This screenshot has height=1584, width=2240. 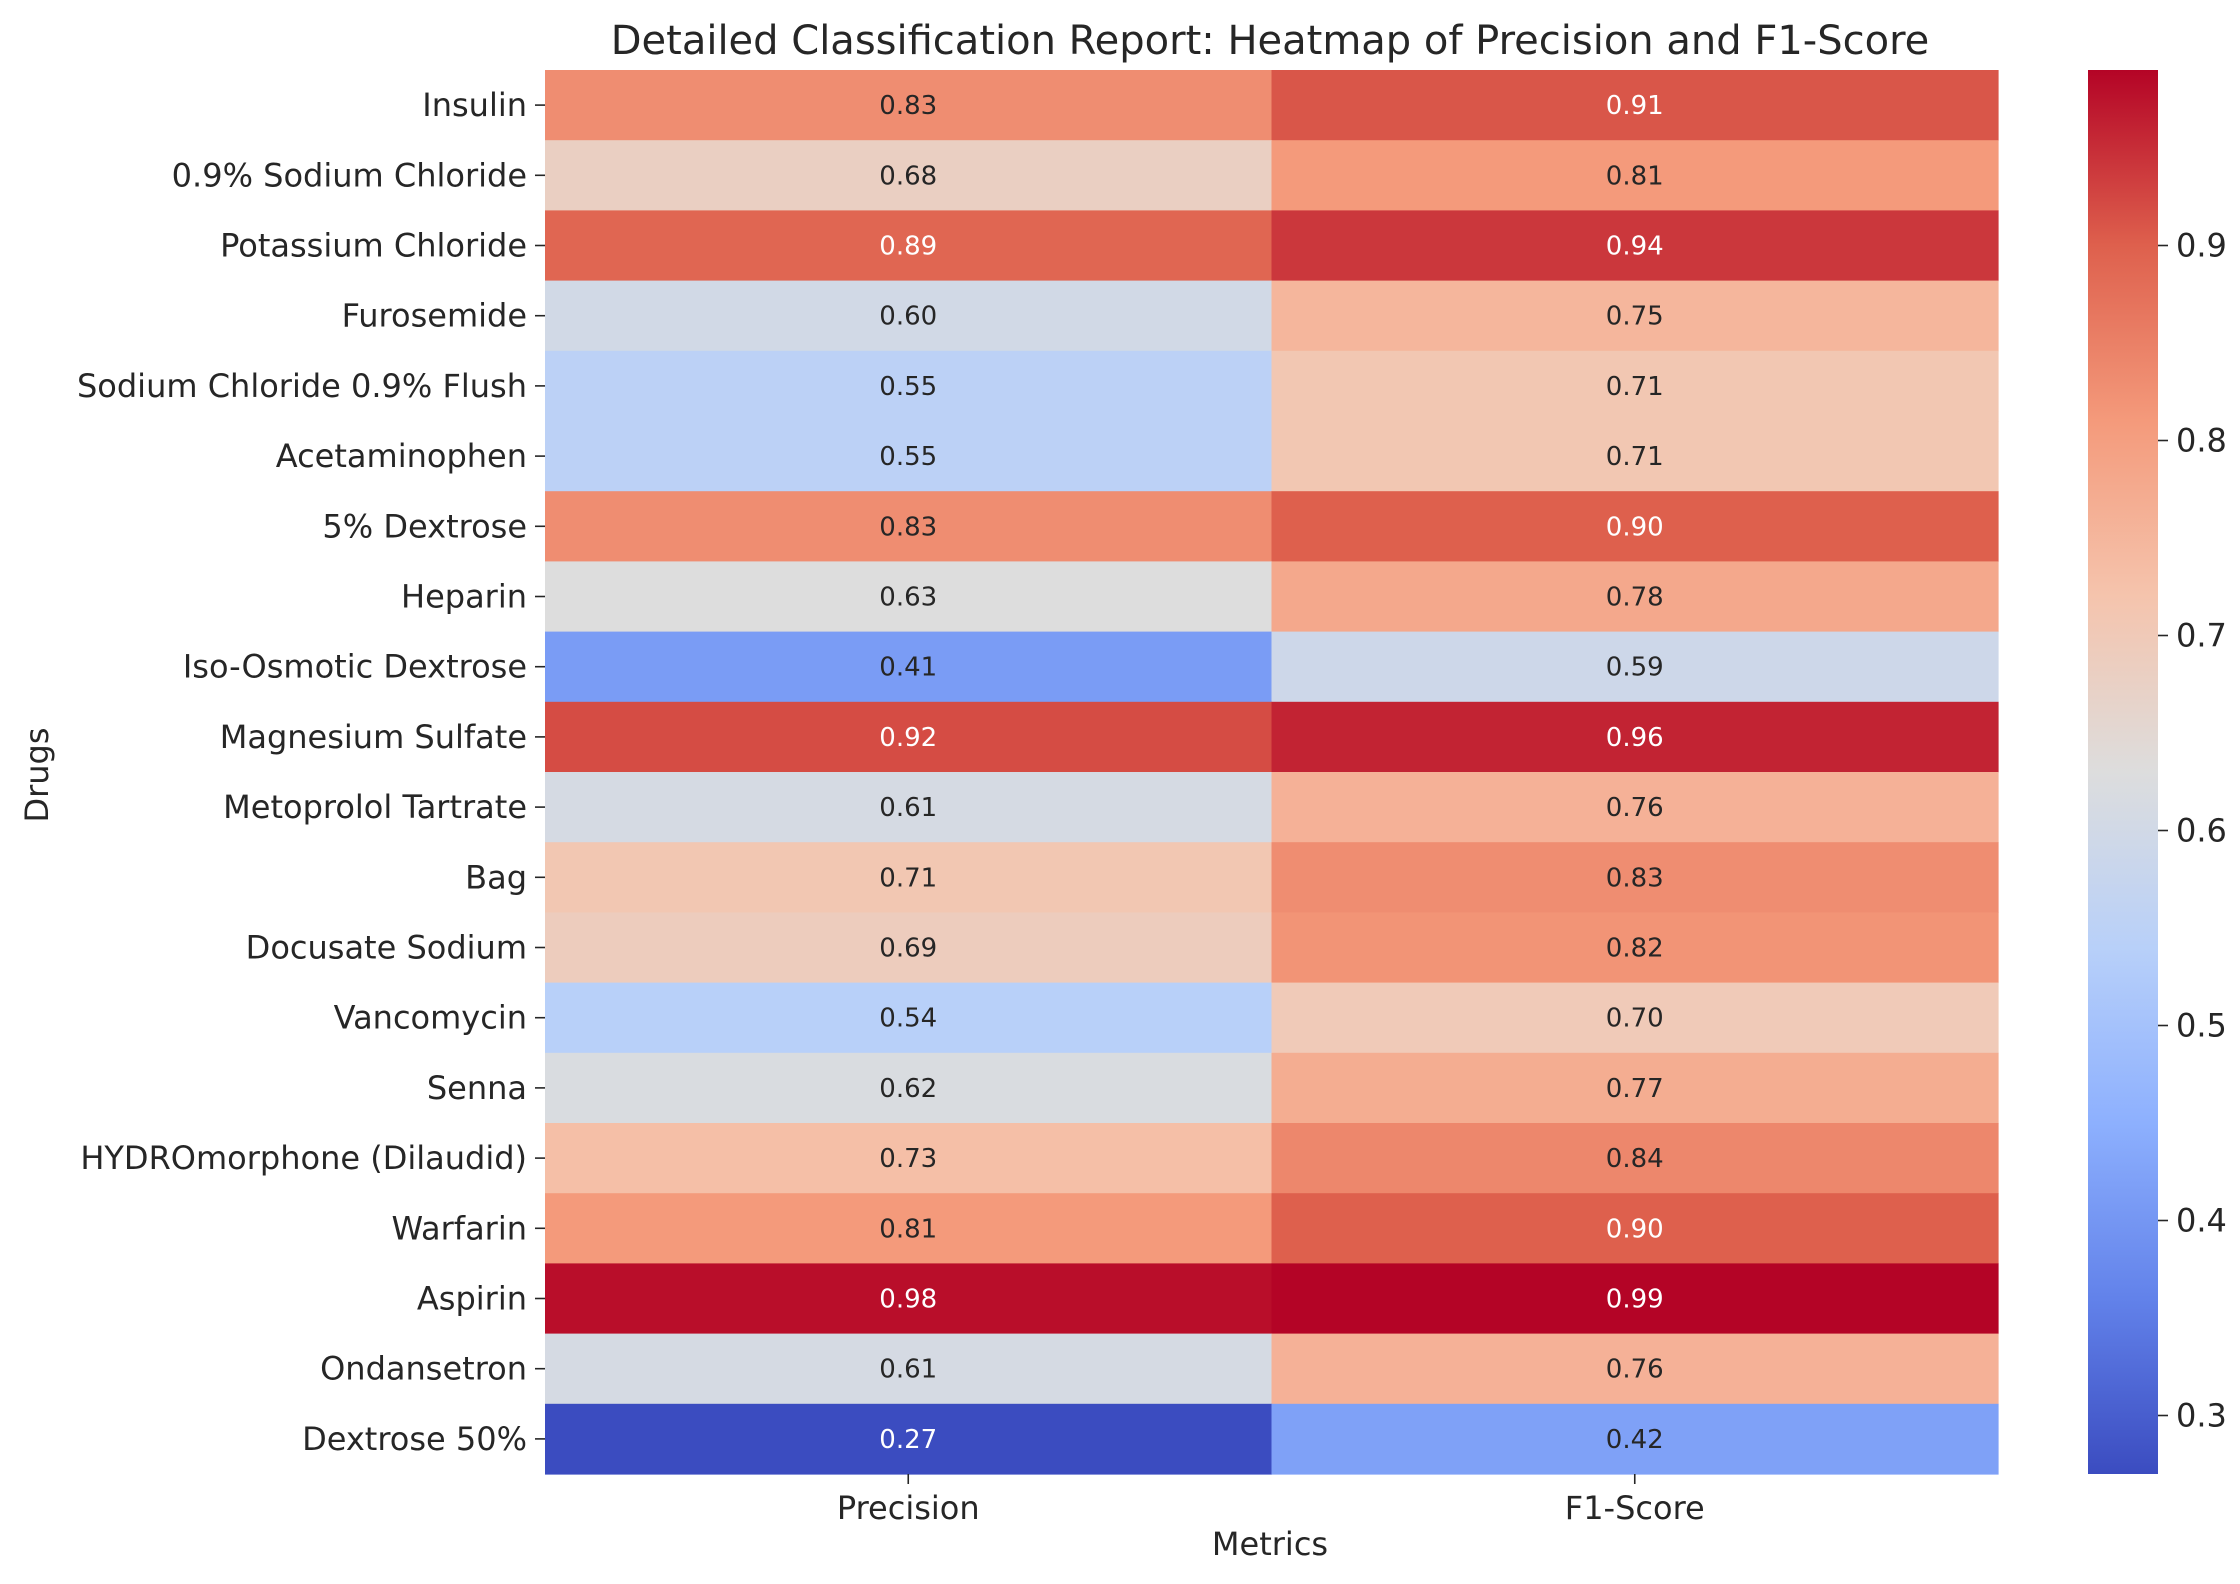 What do you see at coordinates (1635, 1370) in the screenshot?
I see `cell-value-label: 0.76` at bounding box center [1635, 1370].